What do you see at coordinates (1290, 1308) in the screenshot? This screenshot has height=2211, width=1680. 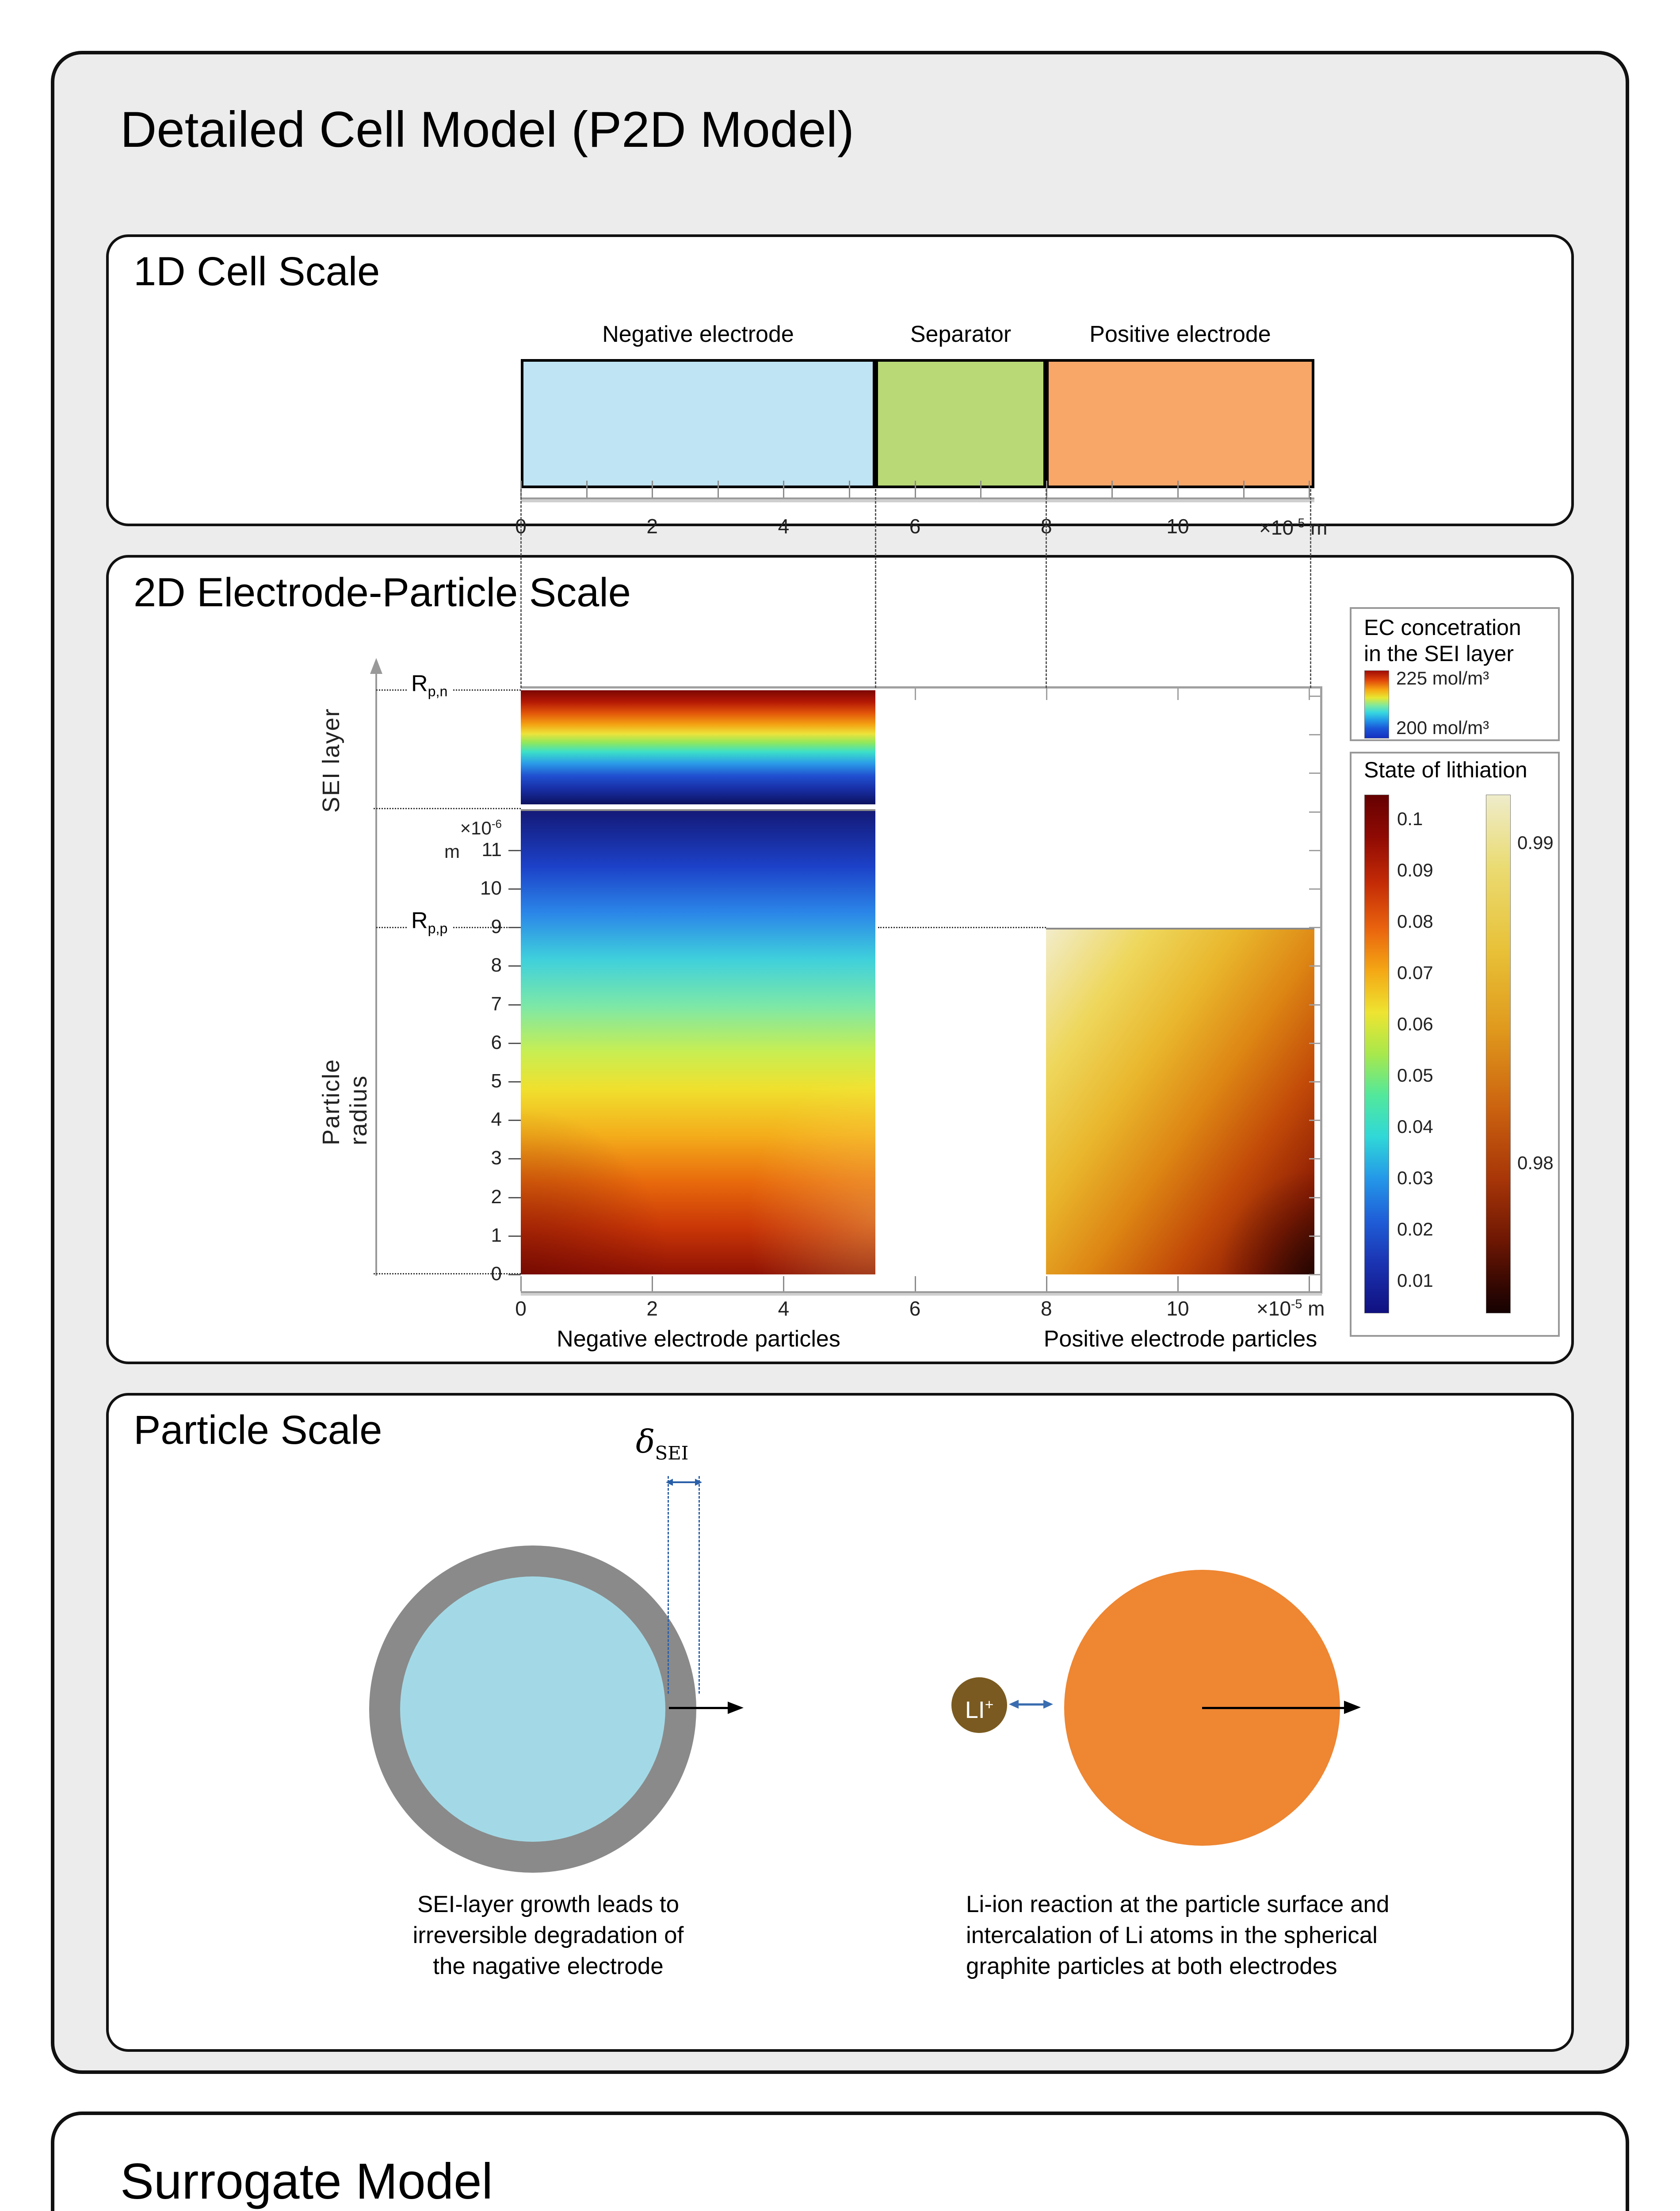 I see `p2-xaxis-unit: ×10-5 m` at bounding box center [1290, 1308].